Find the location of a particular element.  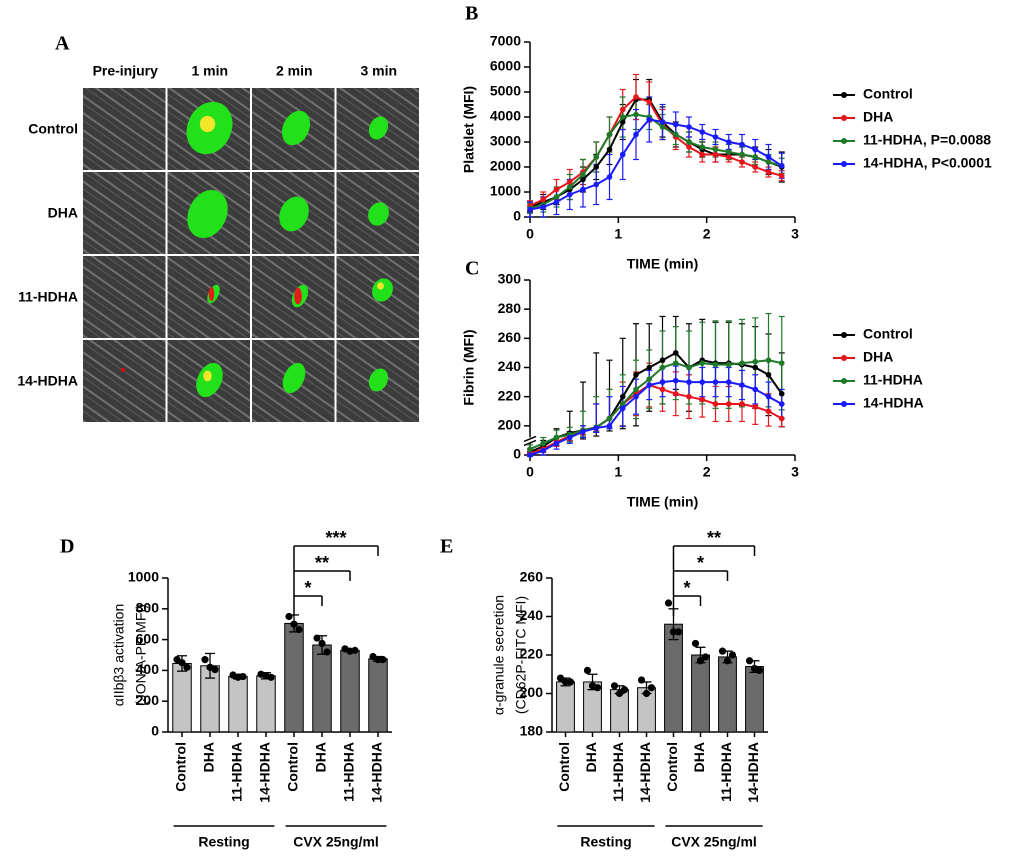

column-header: 3 min is located at coordinates (378, 71).